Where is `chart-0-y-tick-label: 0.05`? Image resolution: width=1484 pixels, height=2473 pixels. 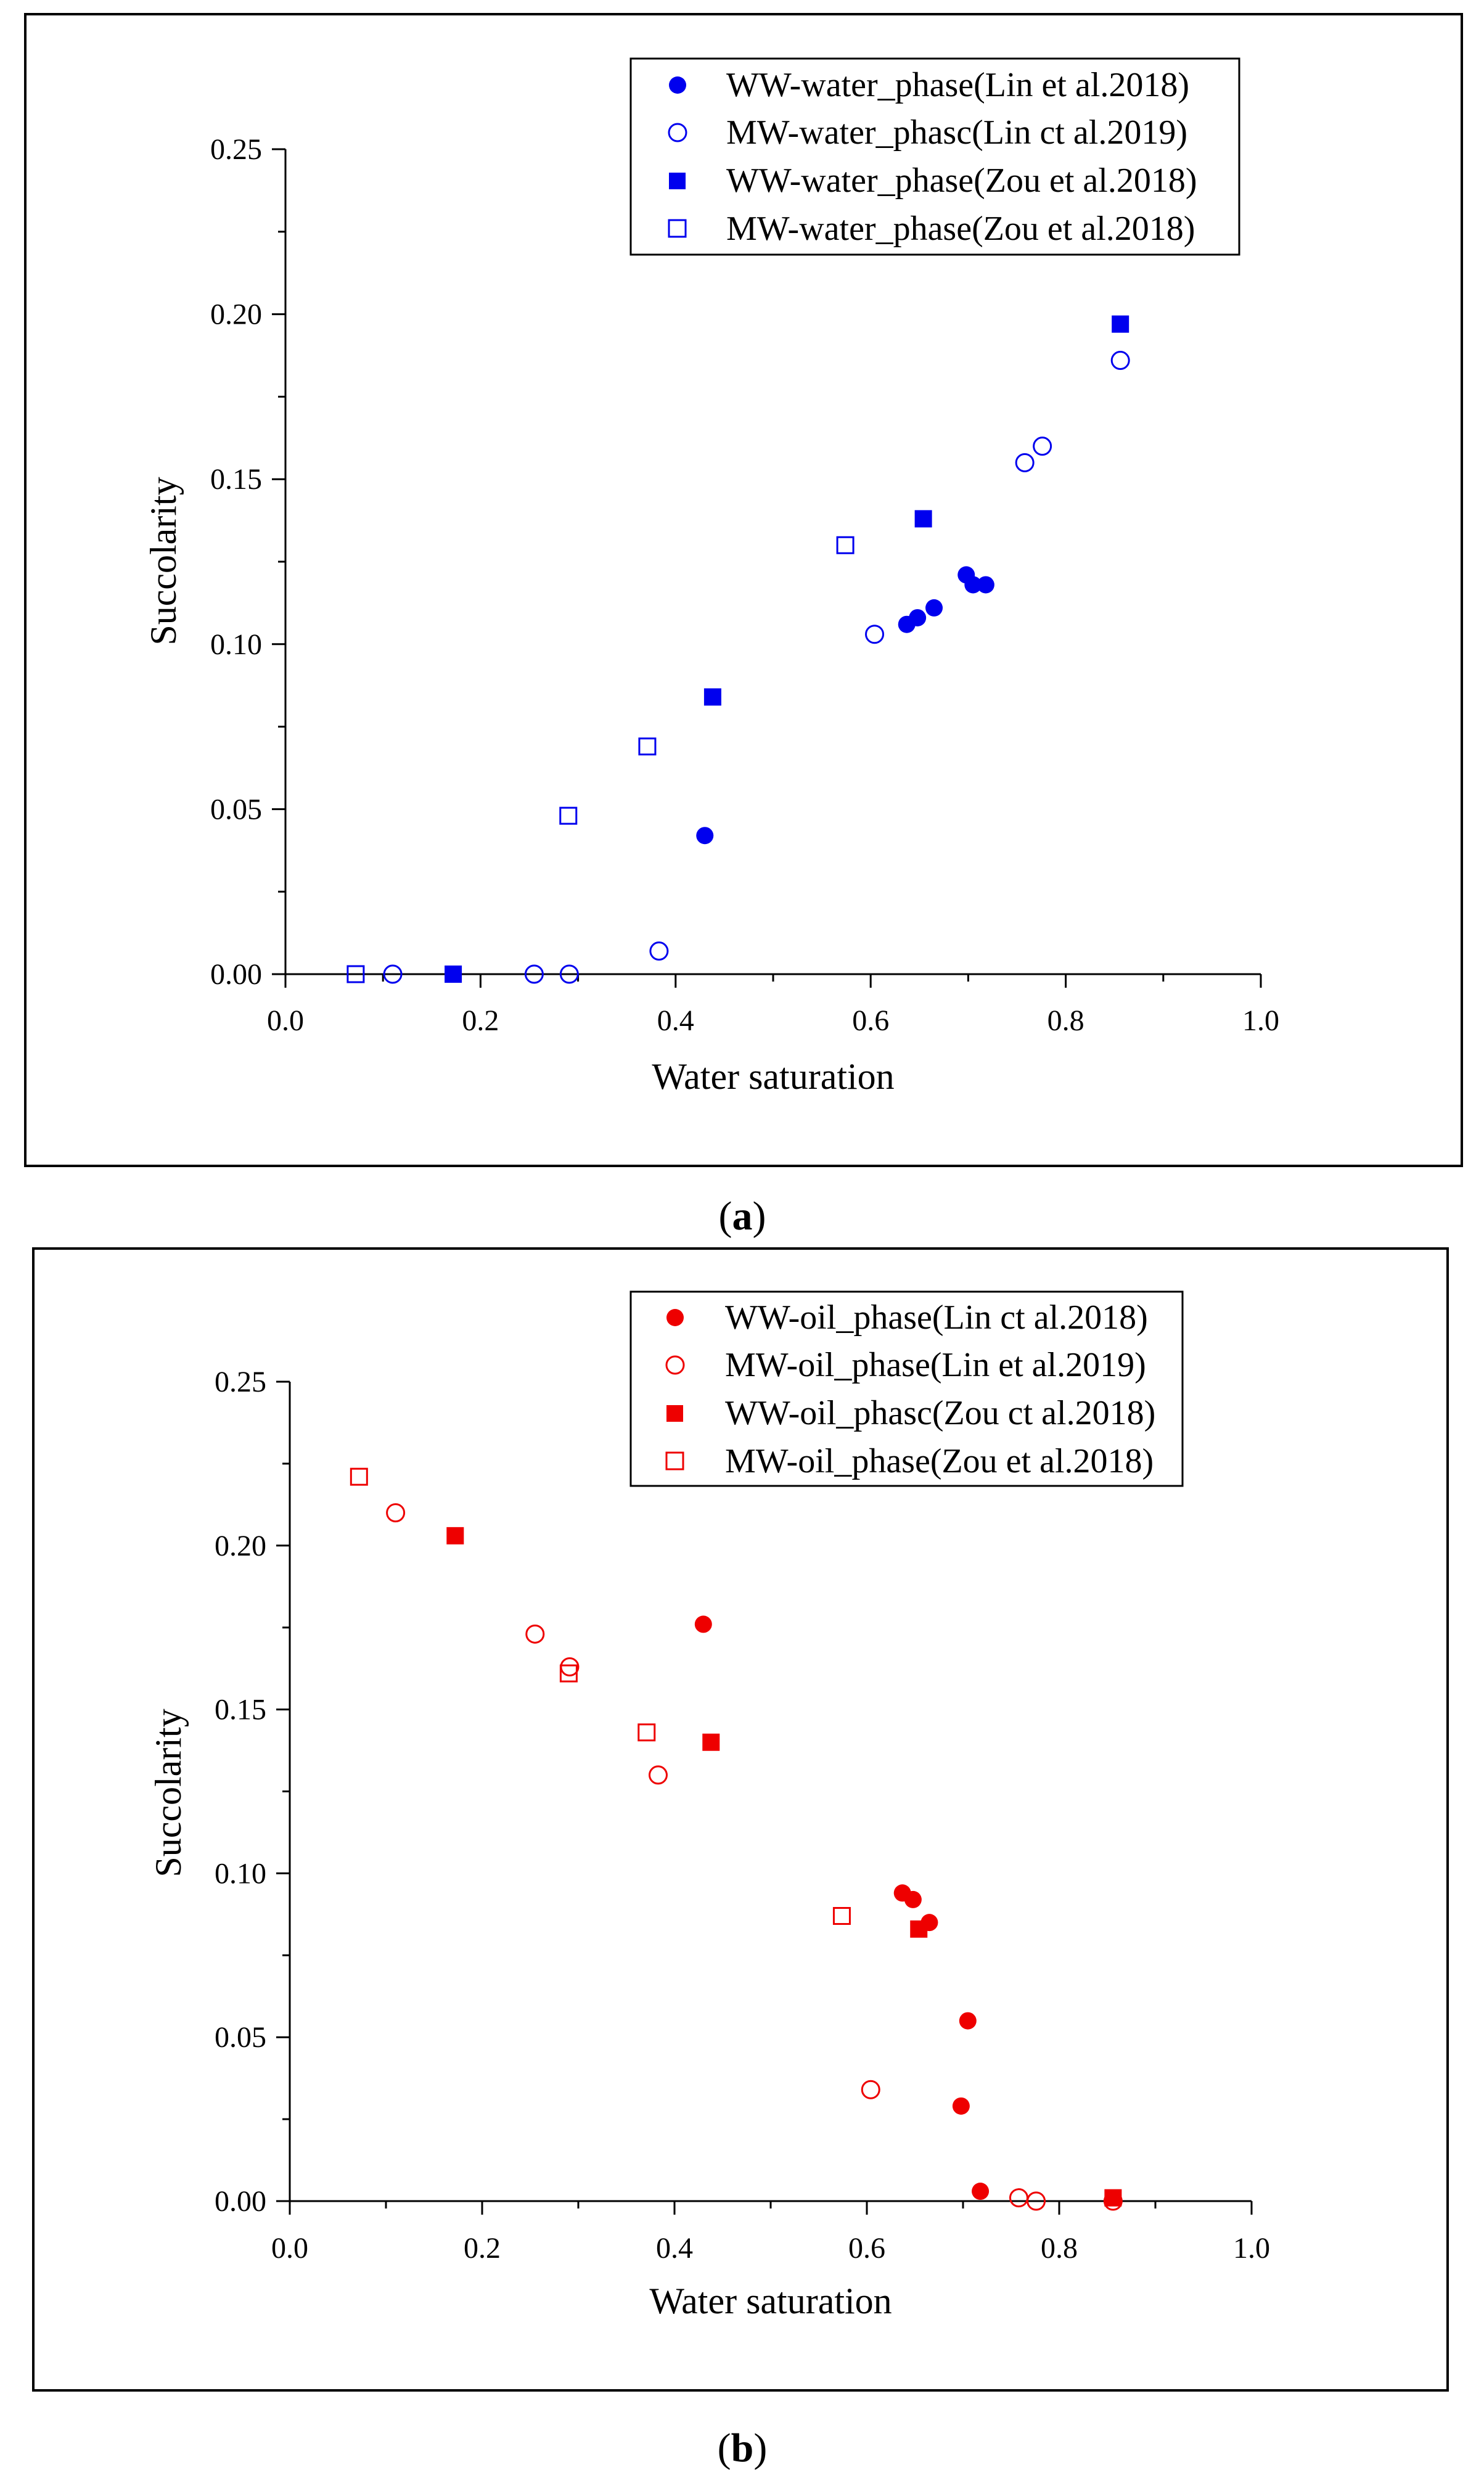 chart-0-y-tick-label: 0.05 is located at coordinates (236, 809).